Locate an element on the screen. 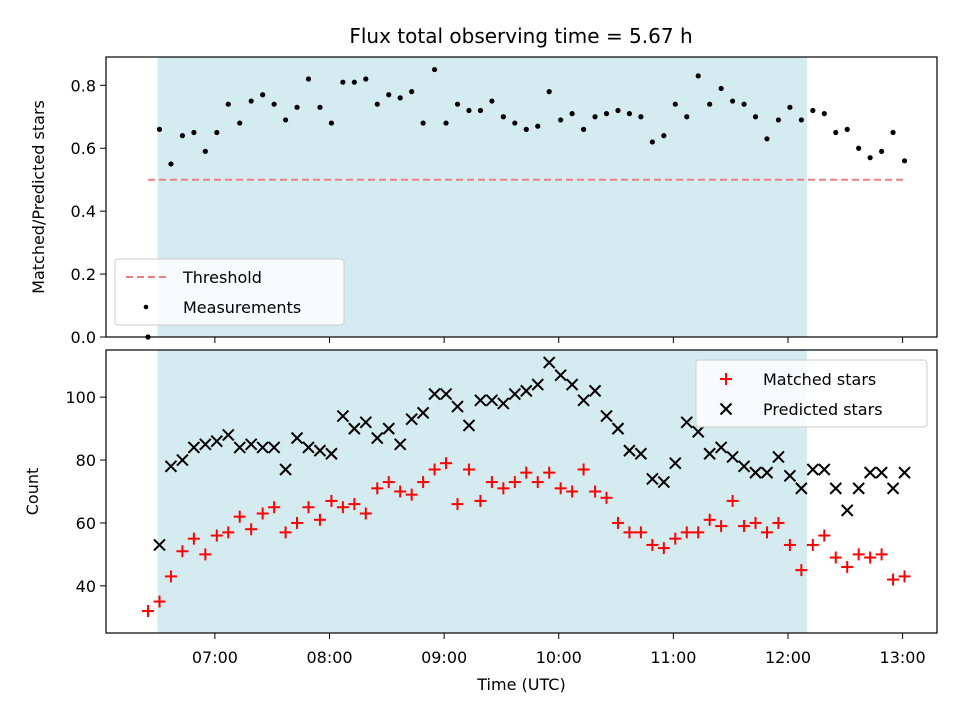 The width and height of the screenshot is (960, 724). x-tick-label: 11:00 is located at coordinates (673, 657).